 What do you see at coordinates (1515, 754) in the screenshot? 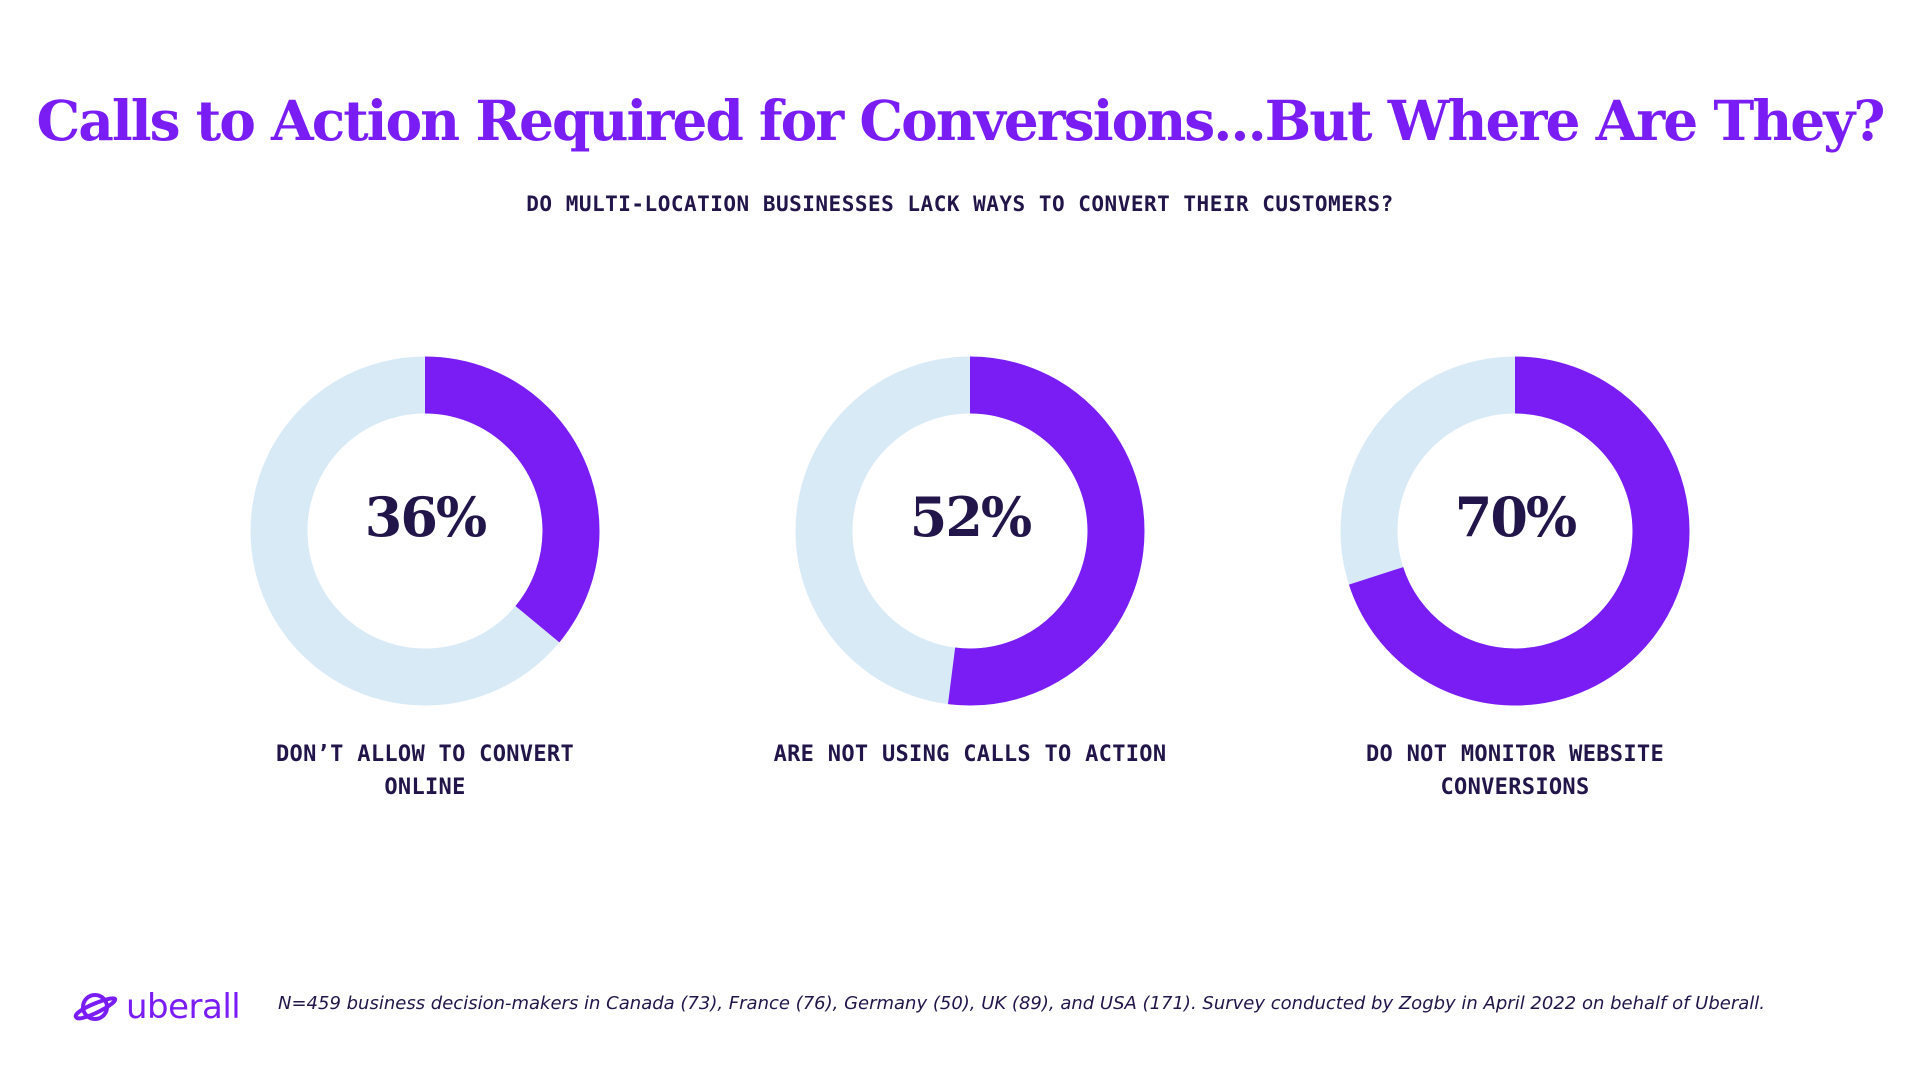
I see `donut-label-3-line-1: DO NOT MONITOR WEBSITE` at bounding box center [1515, 754].